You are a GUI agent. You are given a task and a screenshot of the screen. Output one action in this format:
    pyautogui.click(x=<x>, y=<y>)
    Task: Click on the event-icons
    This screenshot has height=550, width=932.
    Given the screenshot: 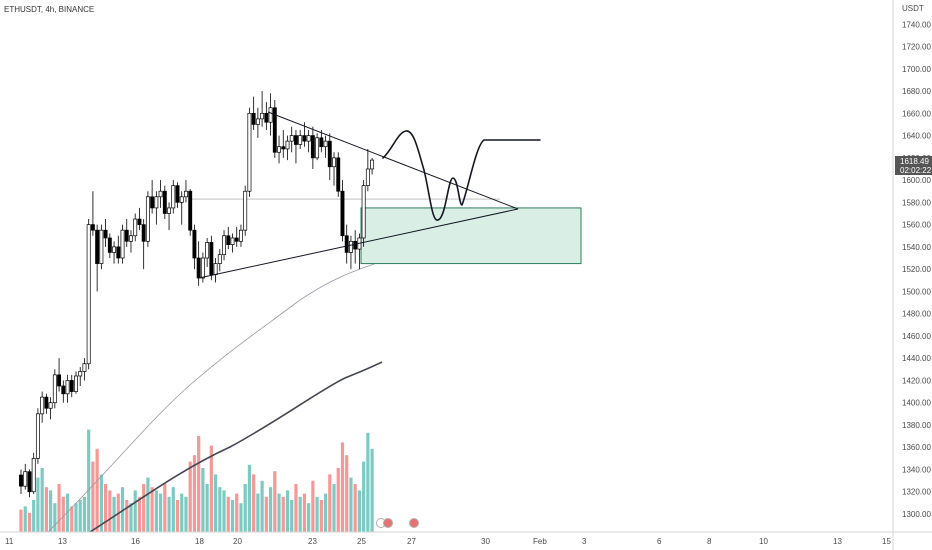 What is the action you would take?
    pyautogui.click(x=397, y=523)
    